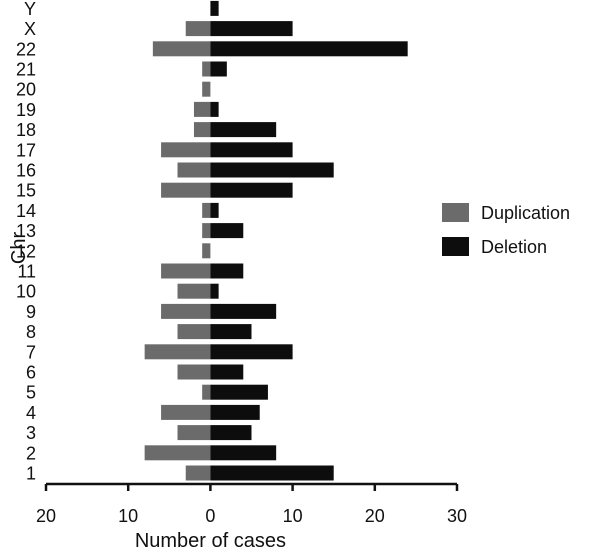 This screenshot has height=552, width=597. Describe the element at coordinates (26, 171) in the screenshot. I see `category-label-16: 16` at that location.